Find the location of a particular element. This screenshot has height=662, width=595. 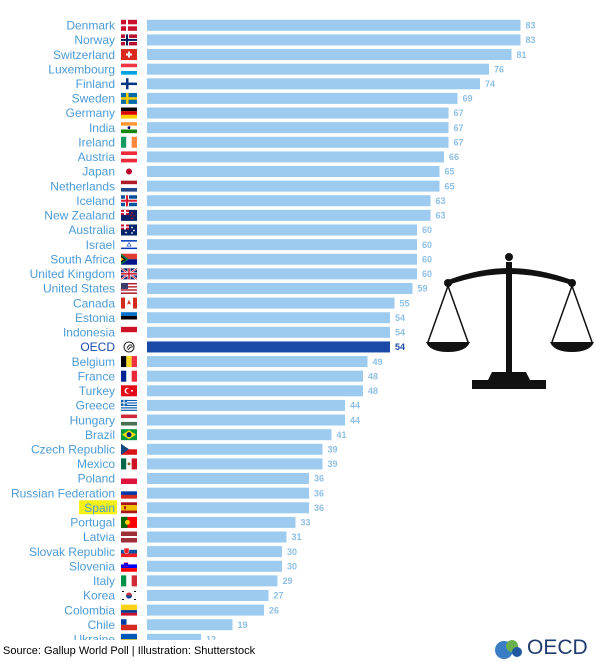

no-flag-icon is located at coordinates (129, 40).